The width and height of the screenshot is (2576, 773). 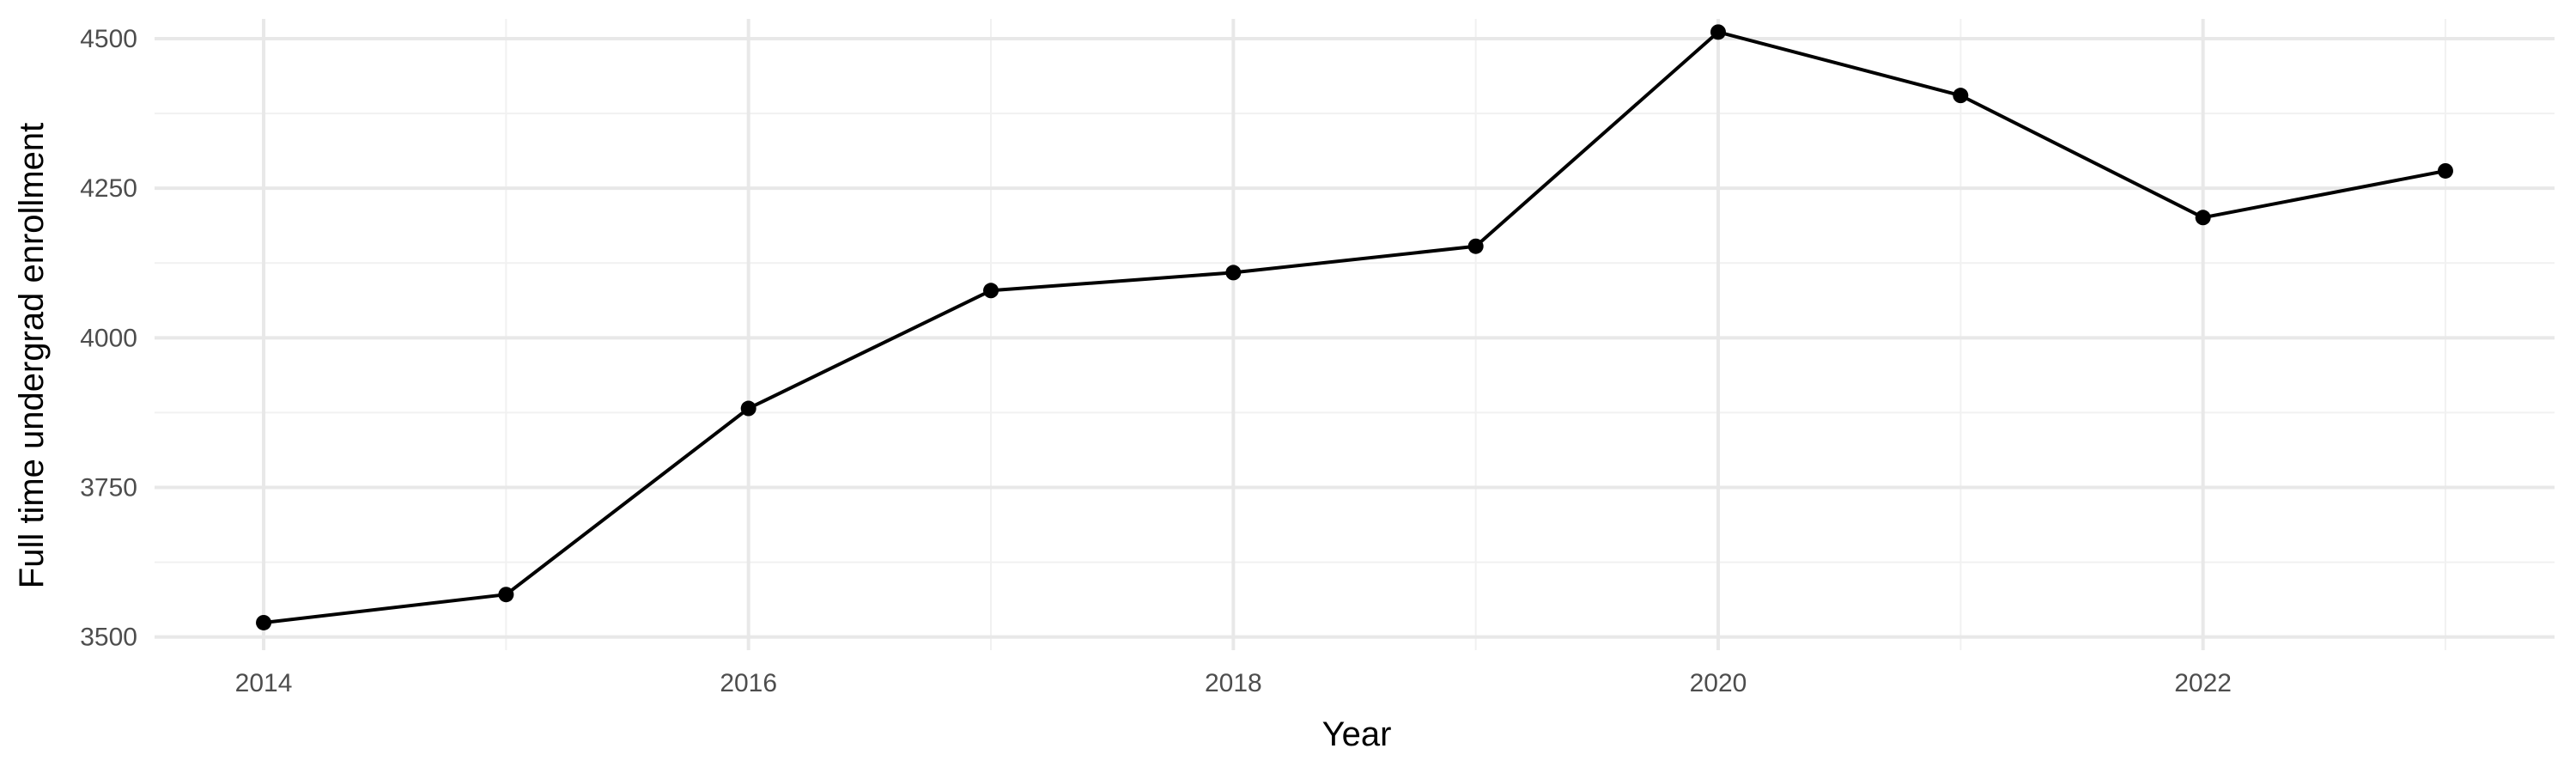 I want to click on x-axis-ticks: 2014 2016 2018 2020 2022, so click(x=1233, y=683).